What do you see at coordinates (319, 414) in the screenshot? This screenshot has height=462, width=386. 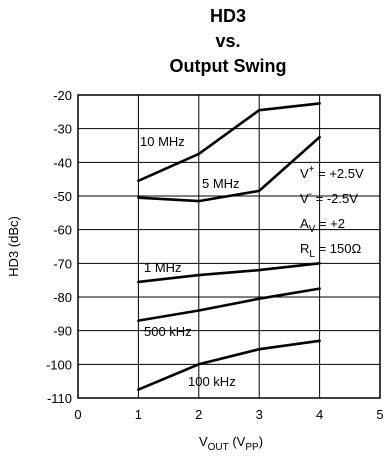 I see `x-tick-label: 4` at bounding box center [319, 414].